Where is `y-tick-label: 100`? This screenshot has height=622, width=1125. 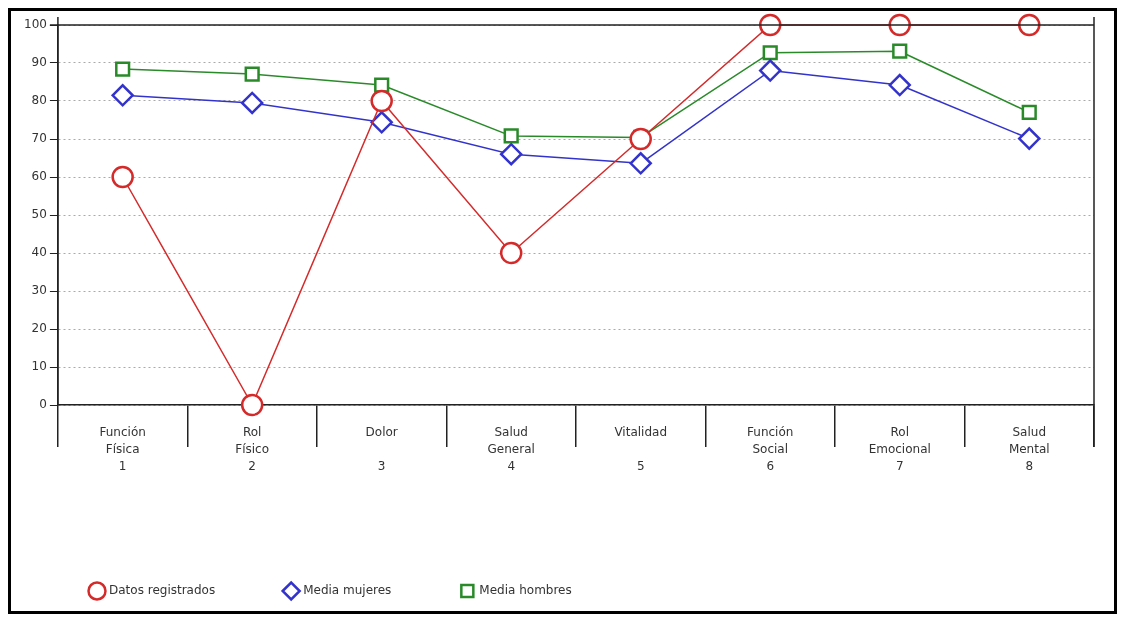
y-tick-label: 100 is located at coordinates (35, 24).